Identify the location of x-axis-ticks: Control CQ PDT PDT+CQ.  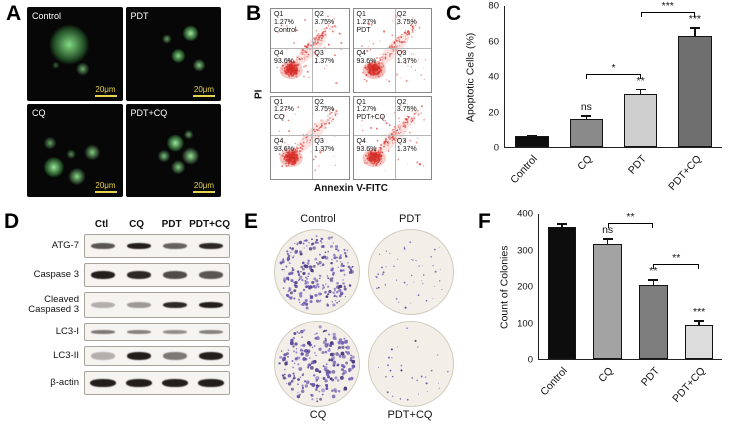
(613, 177).